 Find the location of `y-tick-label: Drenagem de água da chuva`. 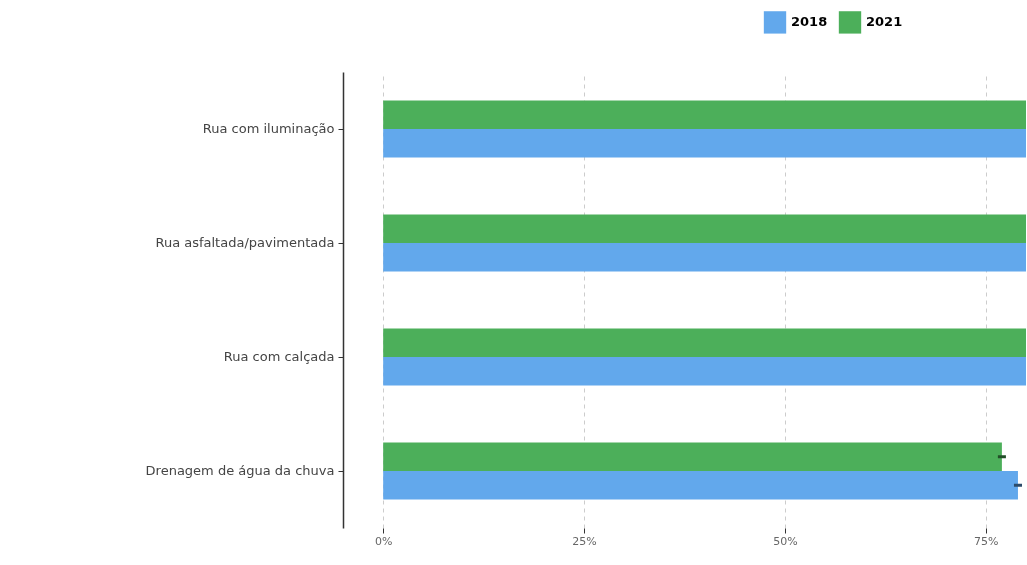

y-tick-label: Drenagem de água da chuva is located at coordinates (240, 470).